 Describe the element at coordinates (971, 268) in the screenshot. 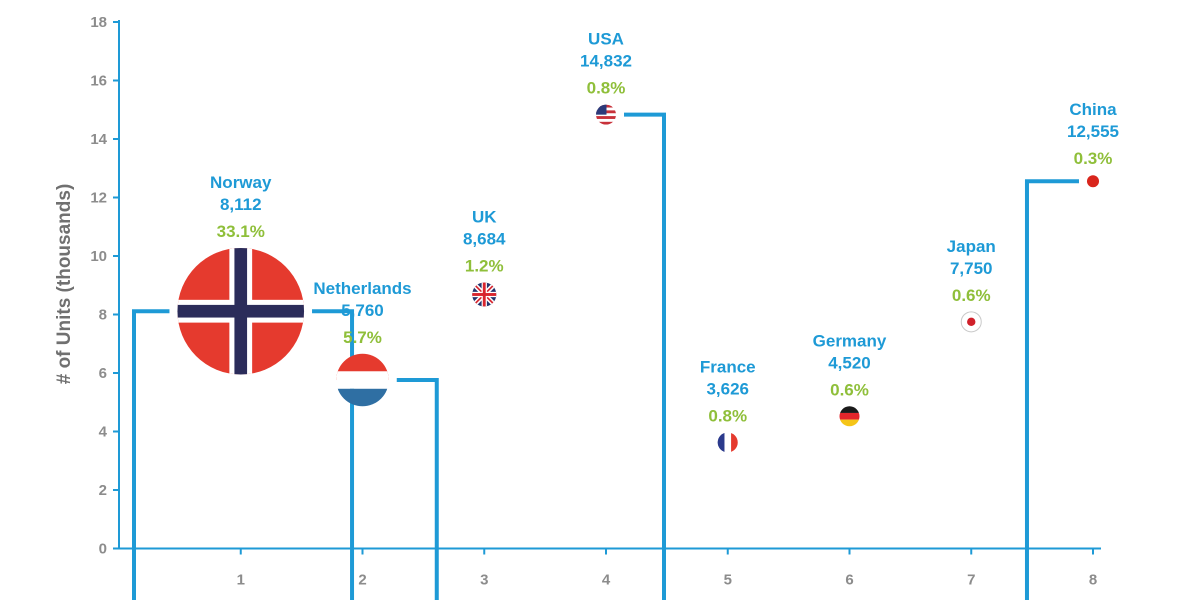

I see `value-label: 7,750` at that location.